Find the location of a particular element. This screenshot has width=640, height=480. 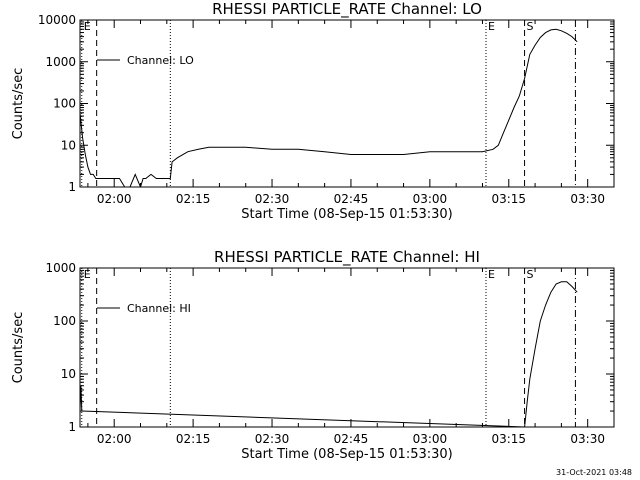

chart-title: RHESSI PARTICLE_RATE Channel: LO is located at coordinates (347, 9).